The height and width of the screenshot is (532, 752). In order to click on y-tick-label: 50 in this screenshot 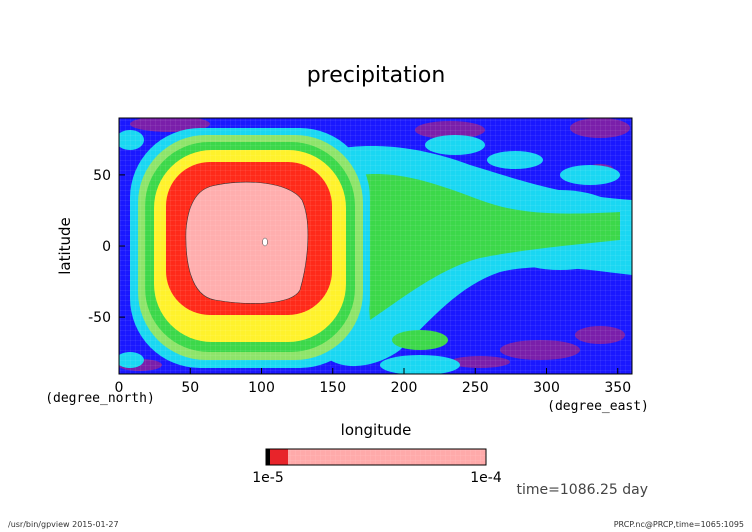, I will do `click(102, 176)`.